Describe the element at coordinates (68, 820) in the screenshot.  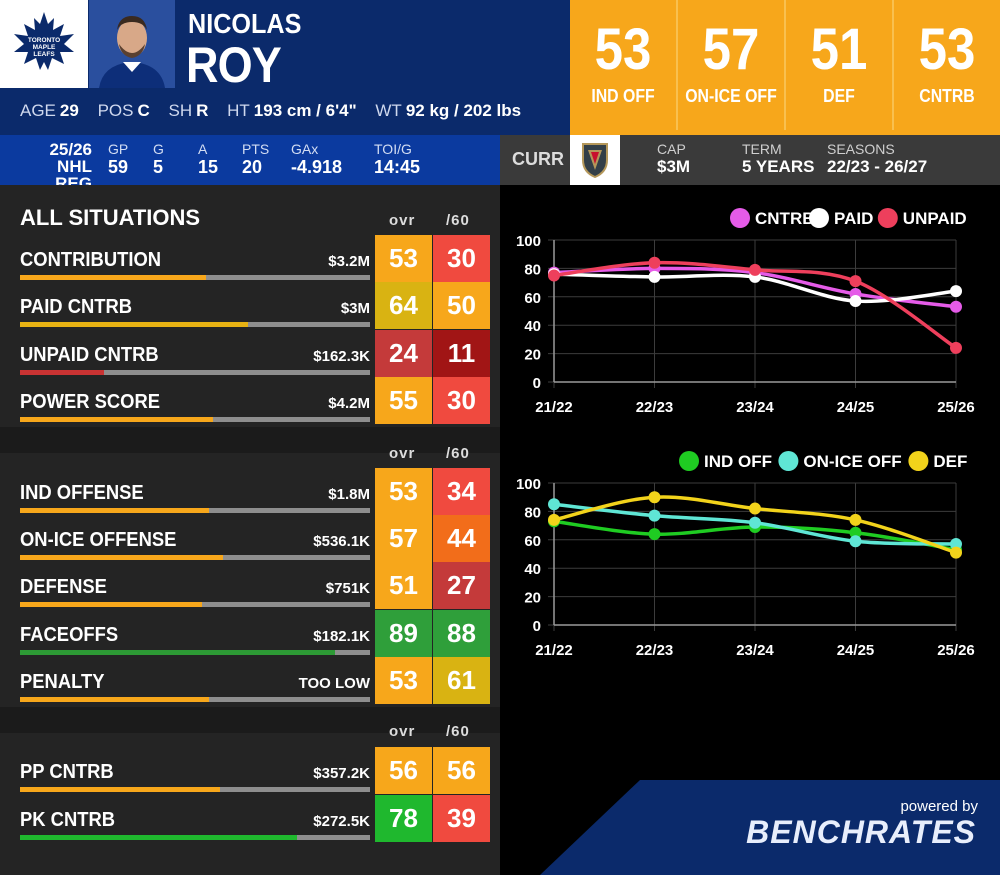
I see `metric-label: PK CNTRB` at that location.